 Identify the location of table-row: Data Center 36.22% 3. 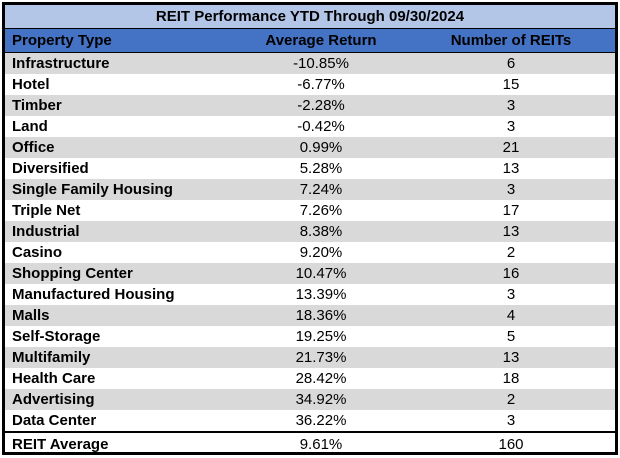
(310, 420).